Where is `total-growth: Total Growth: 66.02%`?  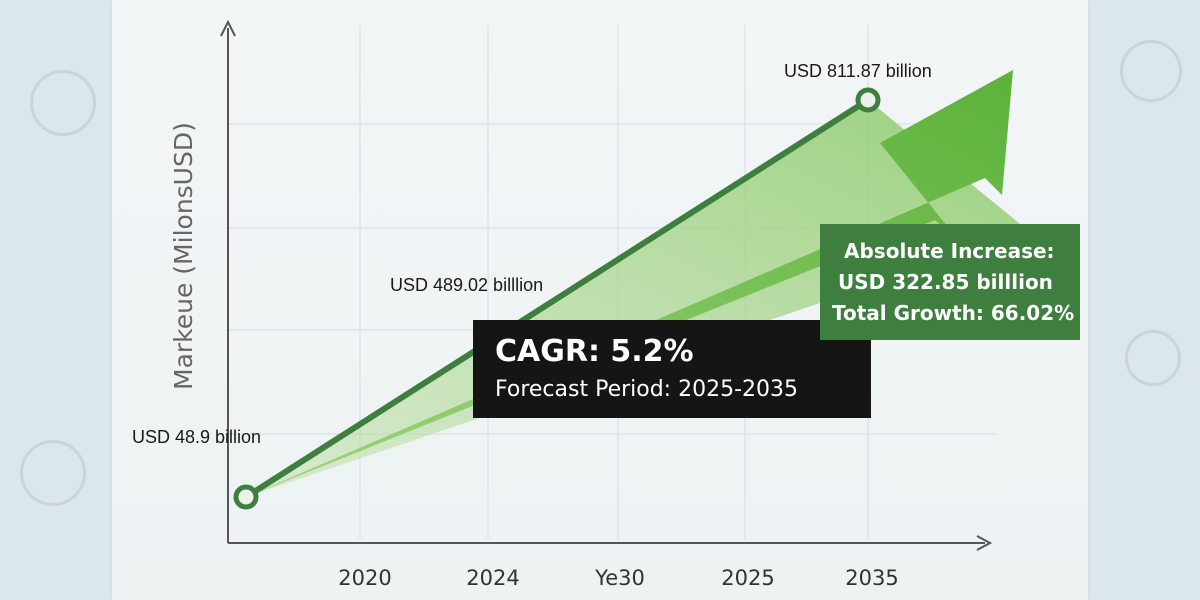 total-growth: Total Growth: 66.02% is located at coordinates (953, 313).